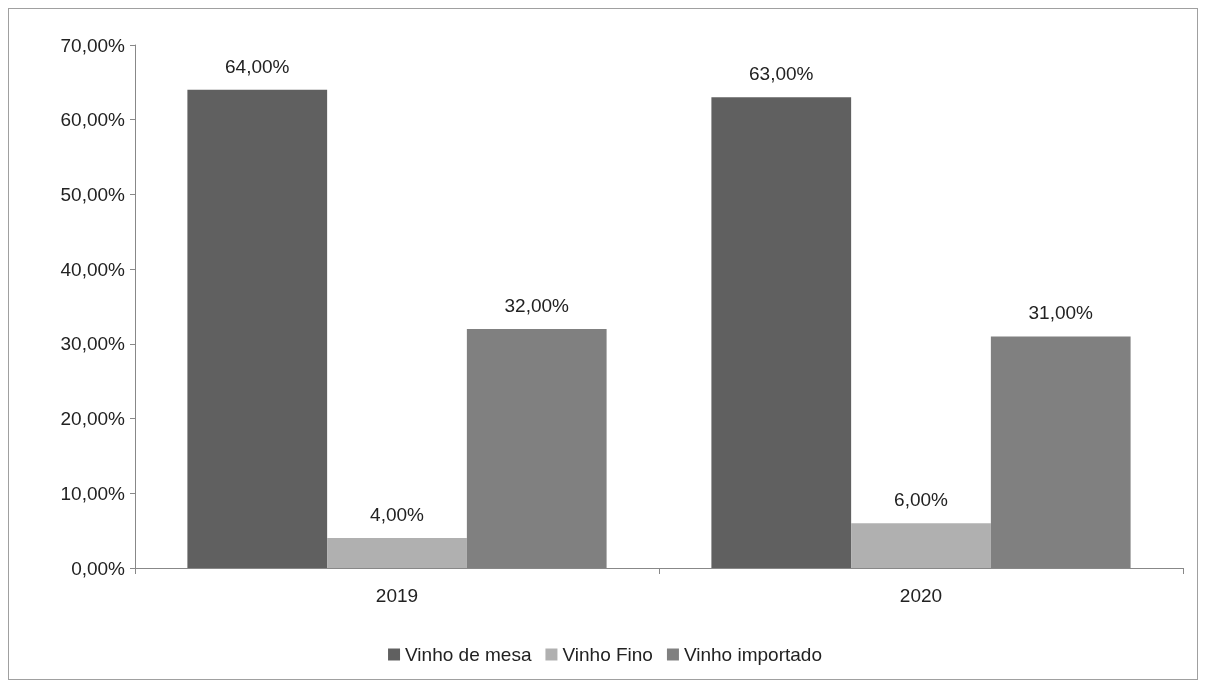  I want to click on data-label: 6,00%, so click(921, 500).